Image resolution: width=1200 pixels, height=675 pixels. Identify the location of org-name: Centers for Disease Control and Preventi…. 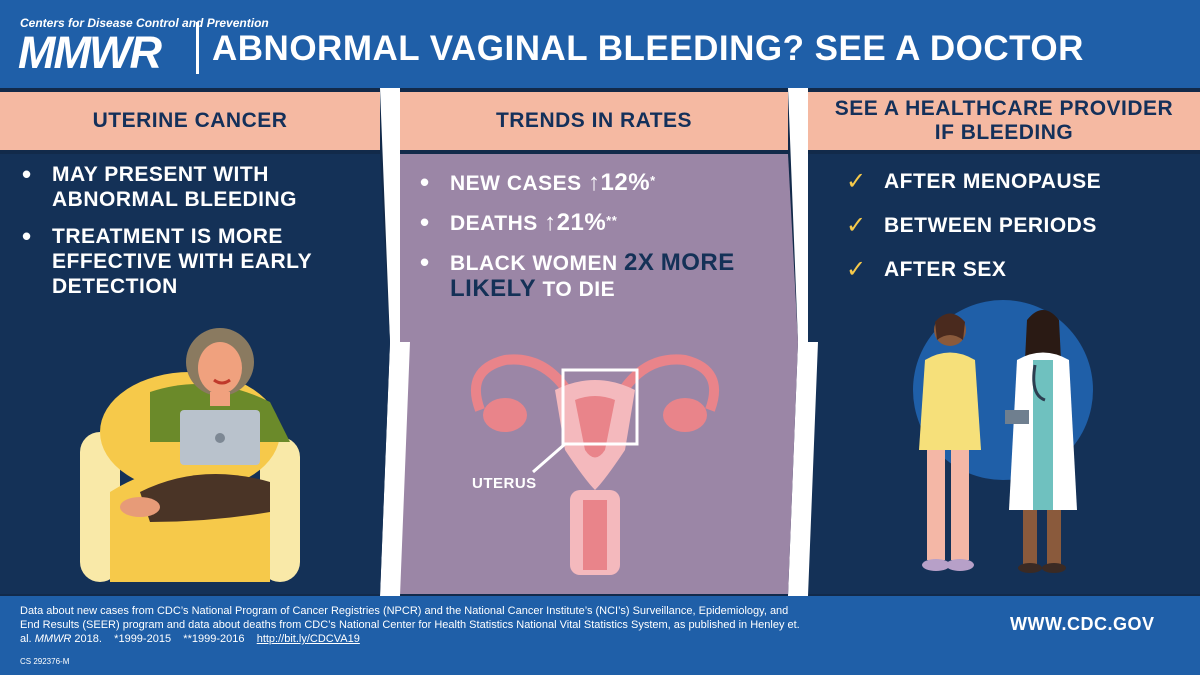
(144, 23).